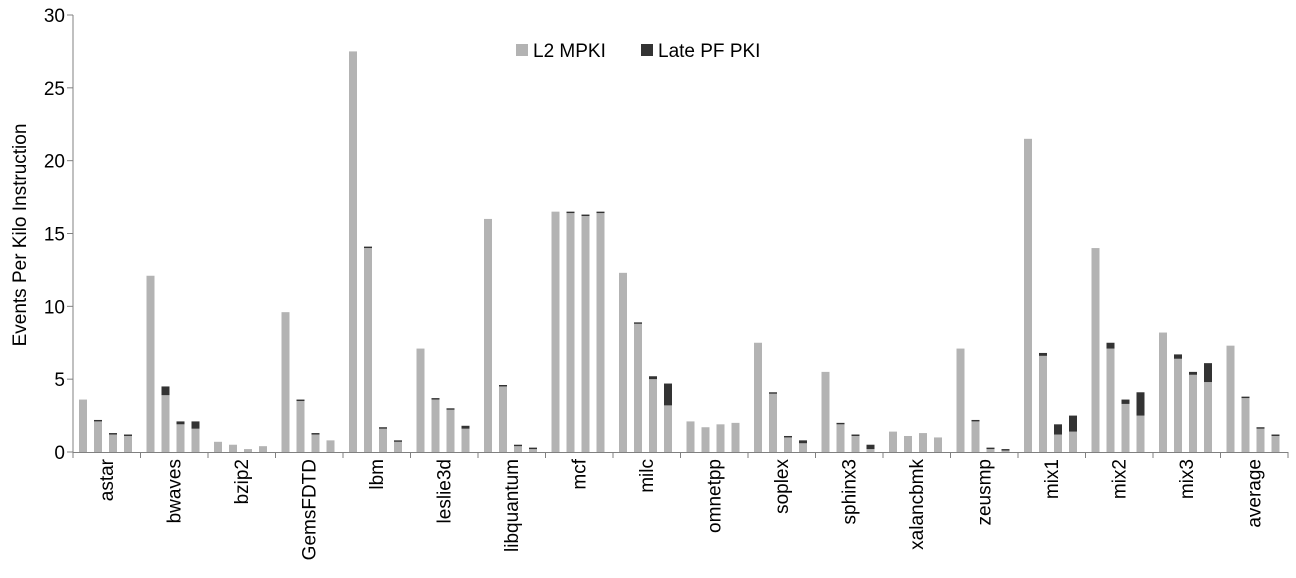  Describe the element at coordinates (248, 450) in the screenshot. I see `bar-bzip2-3-l2-mpki` at that location.